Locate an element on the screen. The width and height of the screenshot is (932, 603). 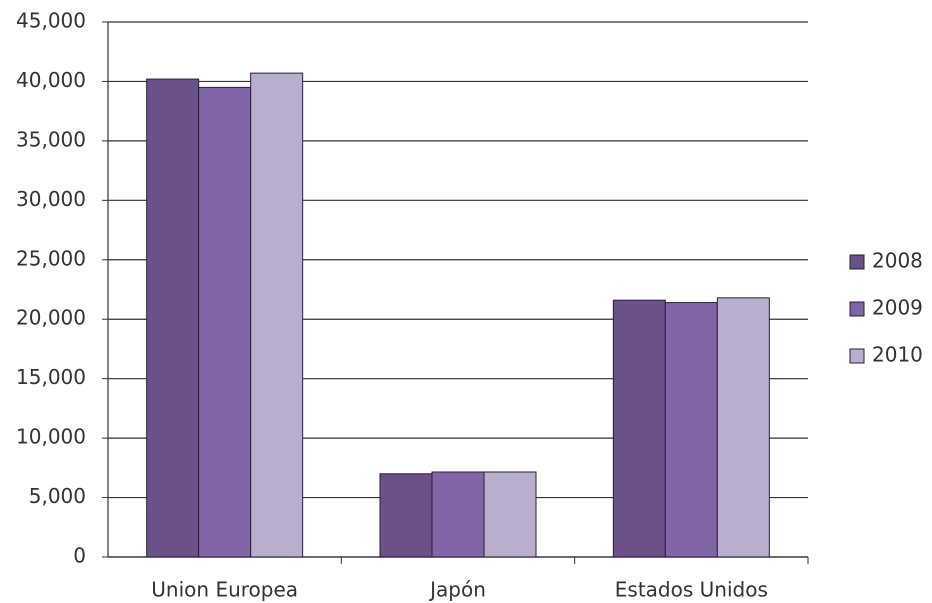
y-tick-label: 25,000 is located at coordinates (51, 258).